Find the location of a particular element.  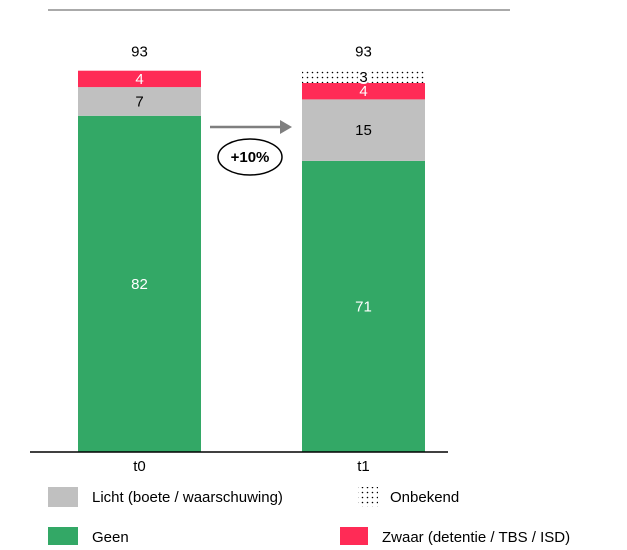

legend-label: Licht (boete / waarschuwing) is located at coordinates (187, 497).